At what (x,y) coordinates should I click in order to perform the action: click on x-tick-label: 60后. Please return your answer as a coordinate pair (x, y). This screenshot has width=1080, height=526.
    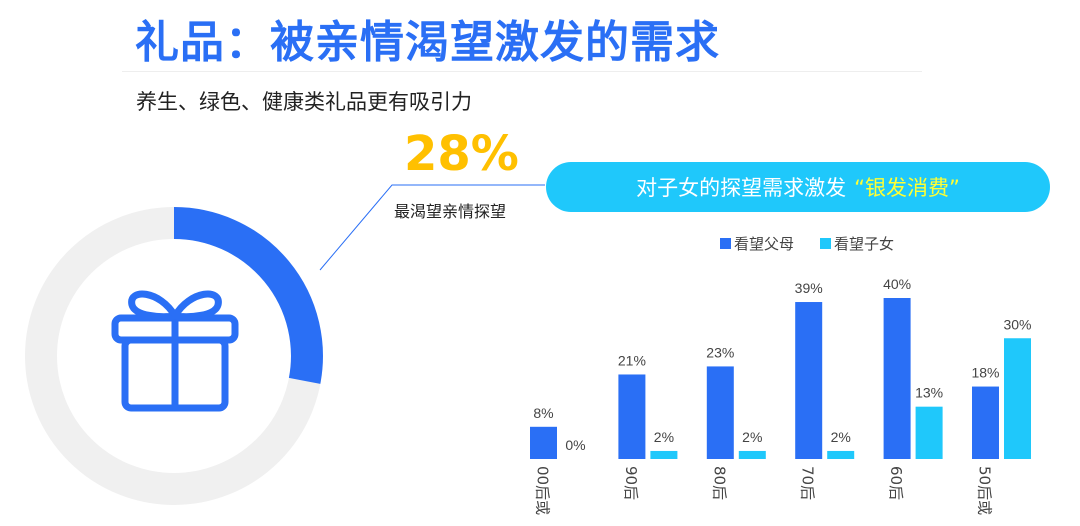
    Looking at the image, I should click on (896, 483).